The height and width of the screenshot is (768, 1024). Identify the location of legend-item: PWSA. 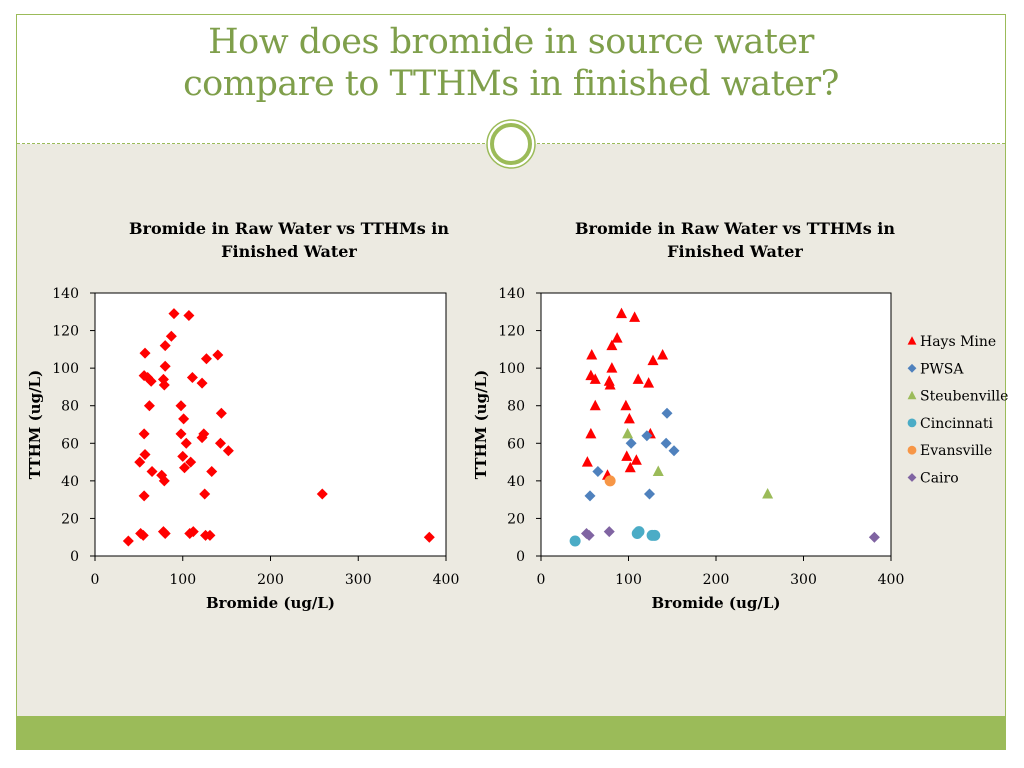
(935, 369).